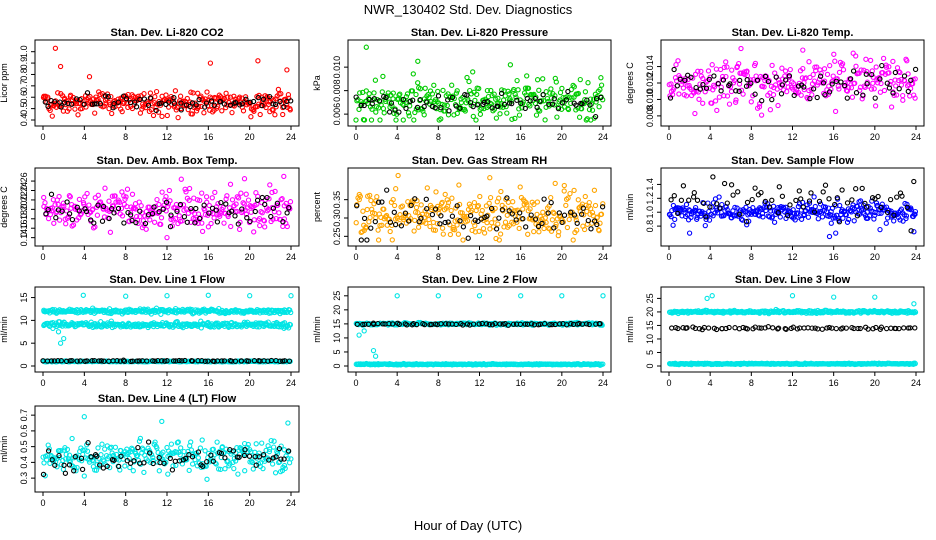 The image size is (936, 540). Describe the element at coordinates (337, 237) in the screenshot. I see `y-tick-label: 0.25` at that location.